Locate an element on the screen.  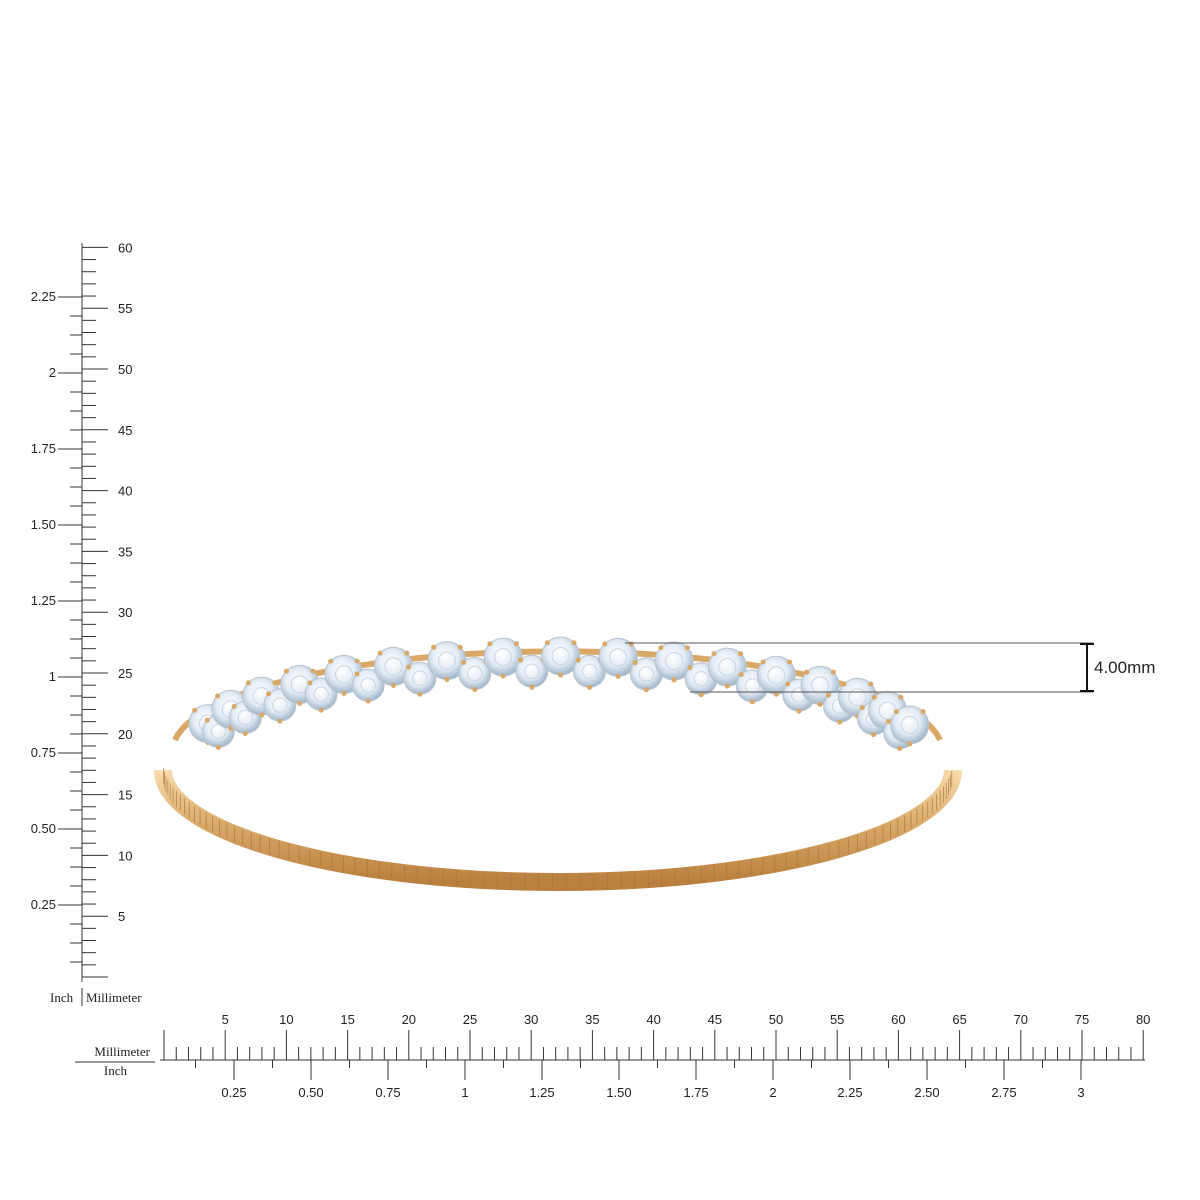
ruler-label: 5 is located at coordinates (225, 1019).